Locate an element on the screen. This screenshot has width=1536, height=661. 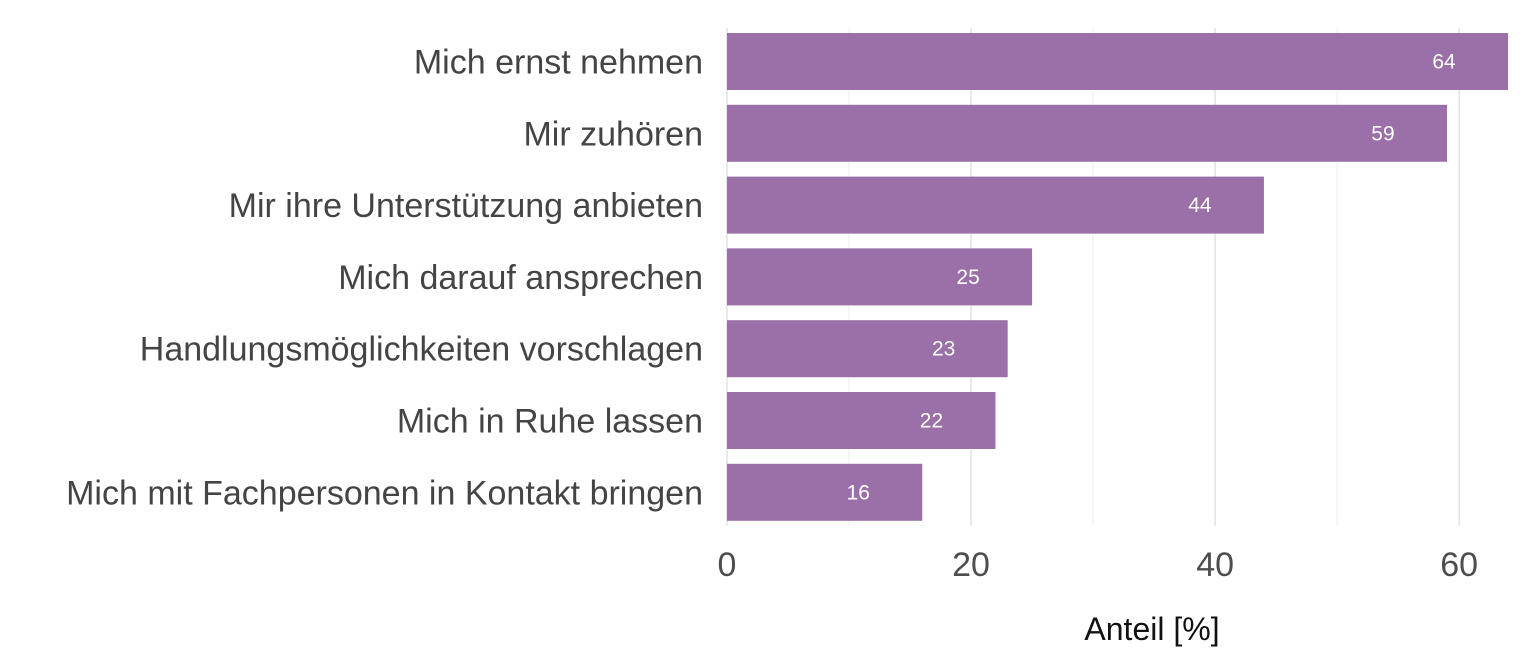
x-tick-label: 40 is located at coordinates (1215, 565).